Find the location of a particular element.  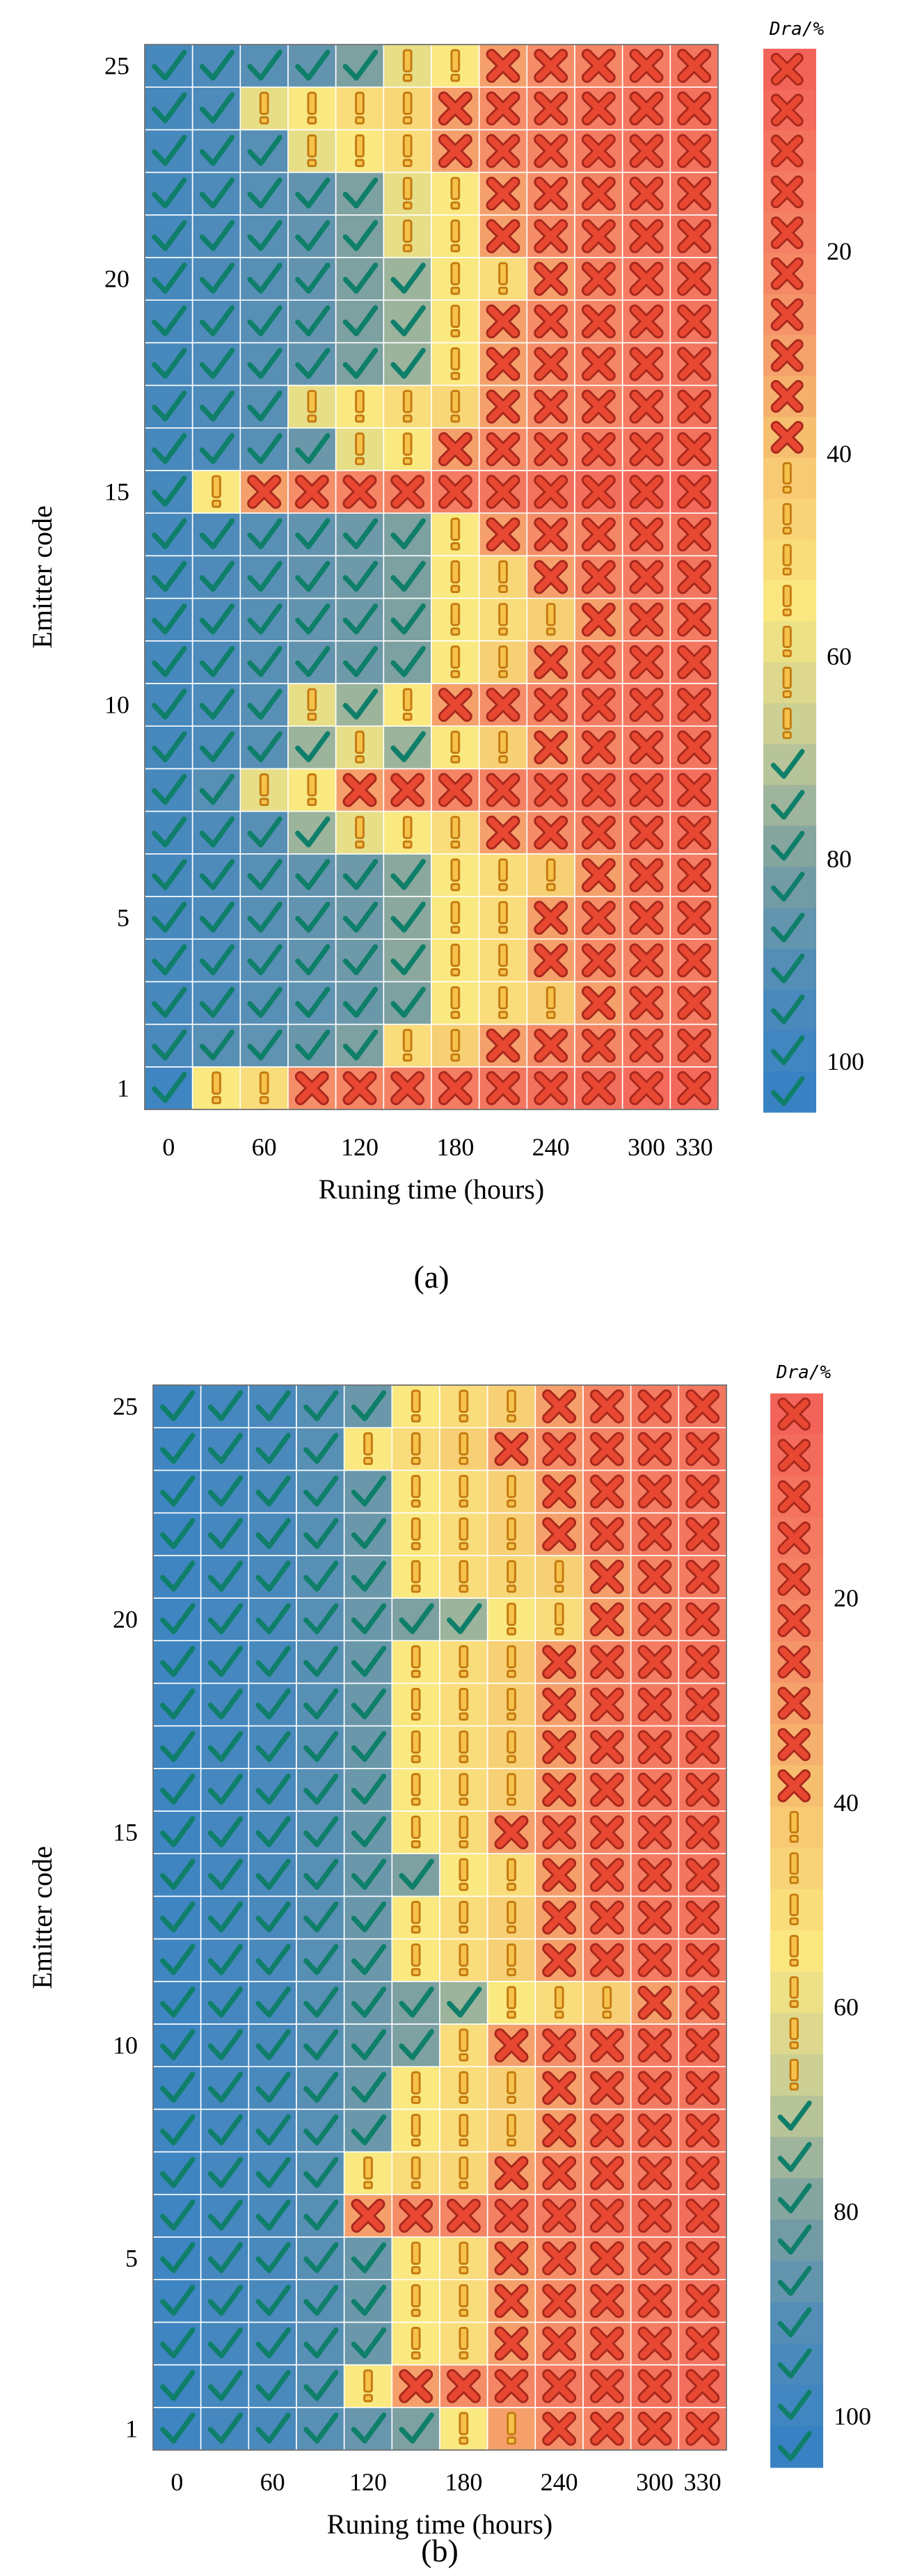

x-axis-label: Runing time (hours) is located at coordinates (439, 2524).